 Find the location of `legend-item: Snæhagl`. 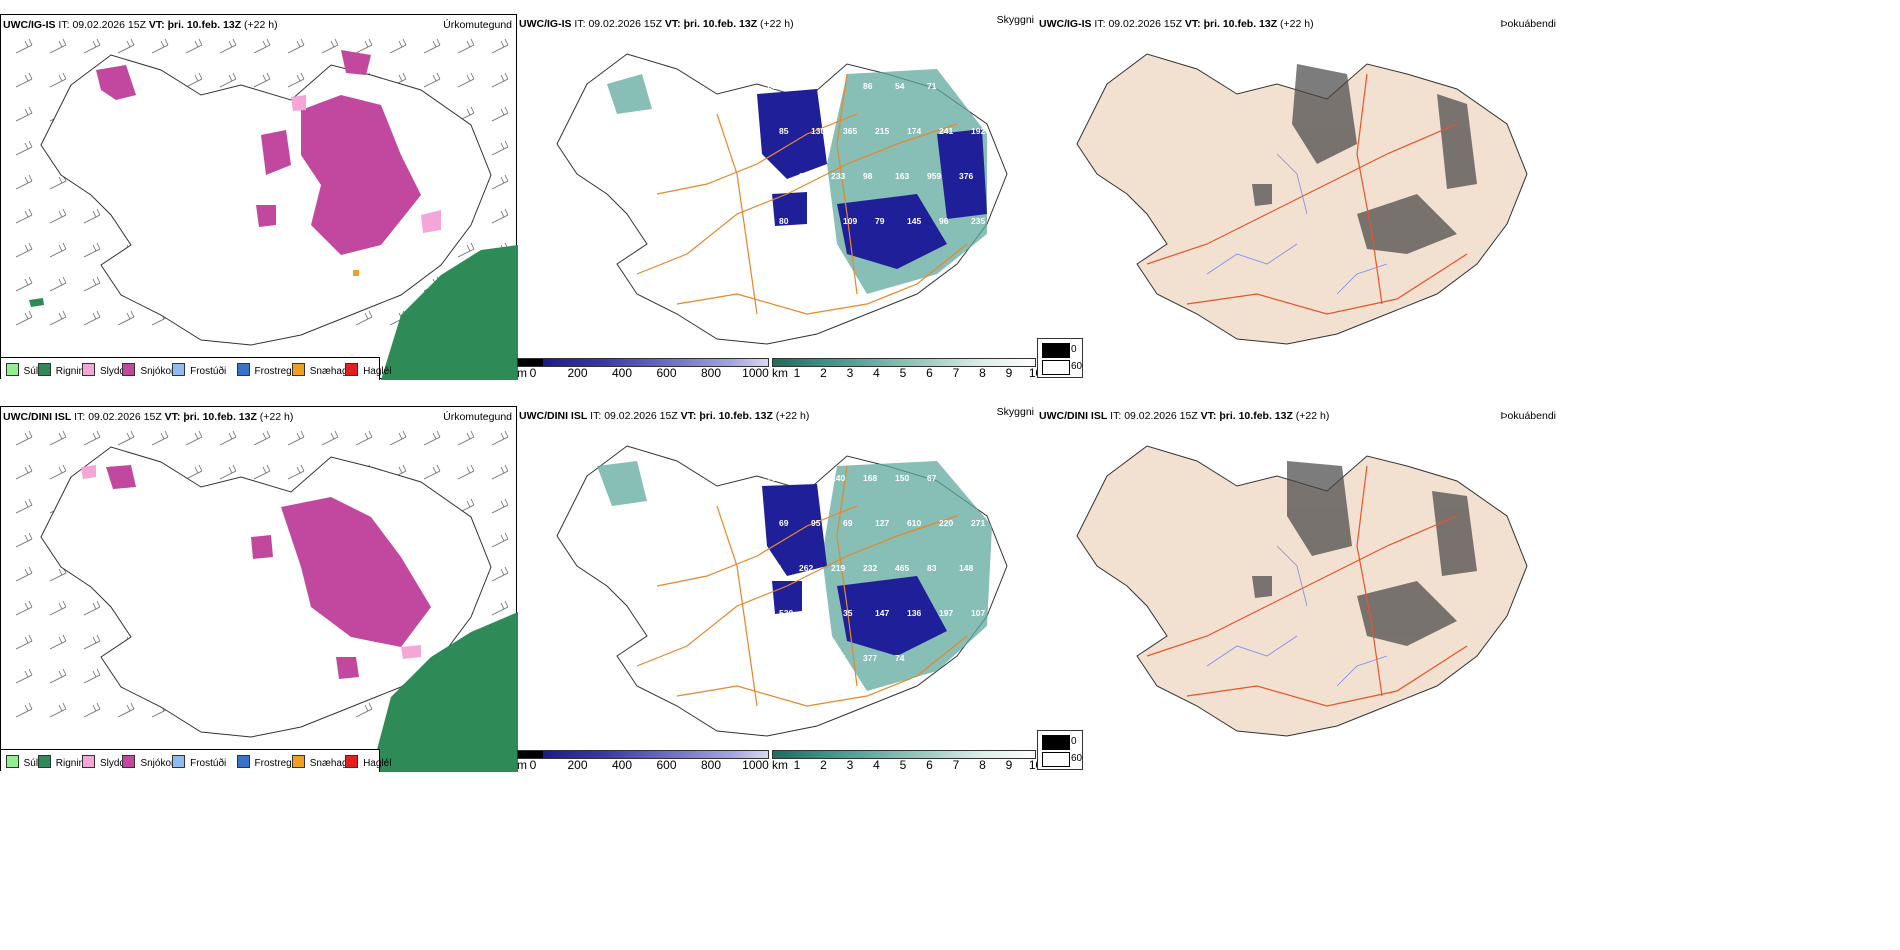

legend-item: Snæhagl is located at coordinates (320, 762).